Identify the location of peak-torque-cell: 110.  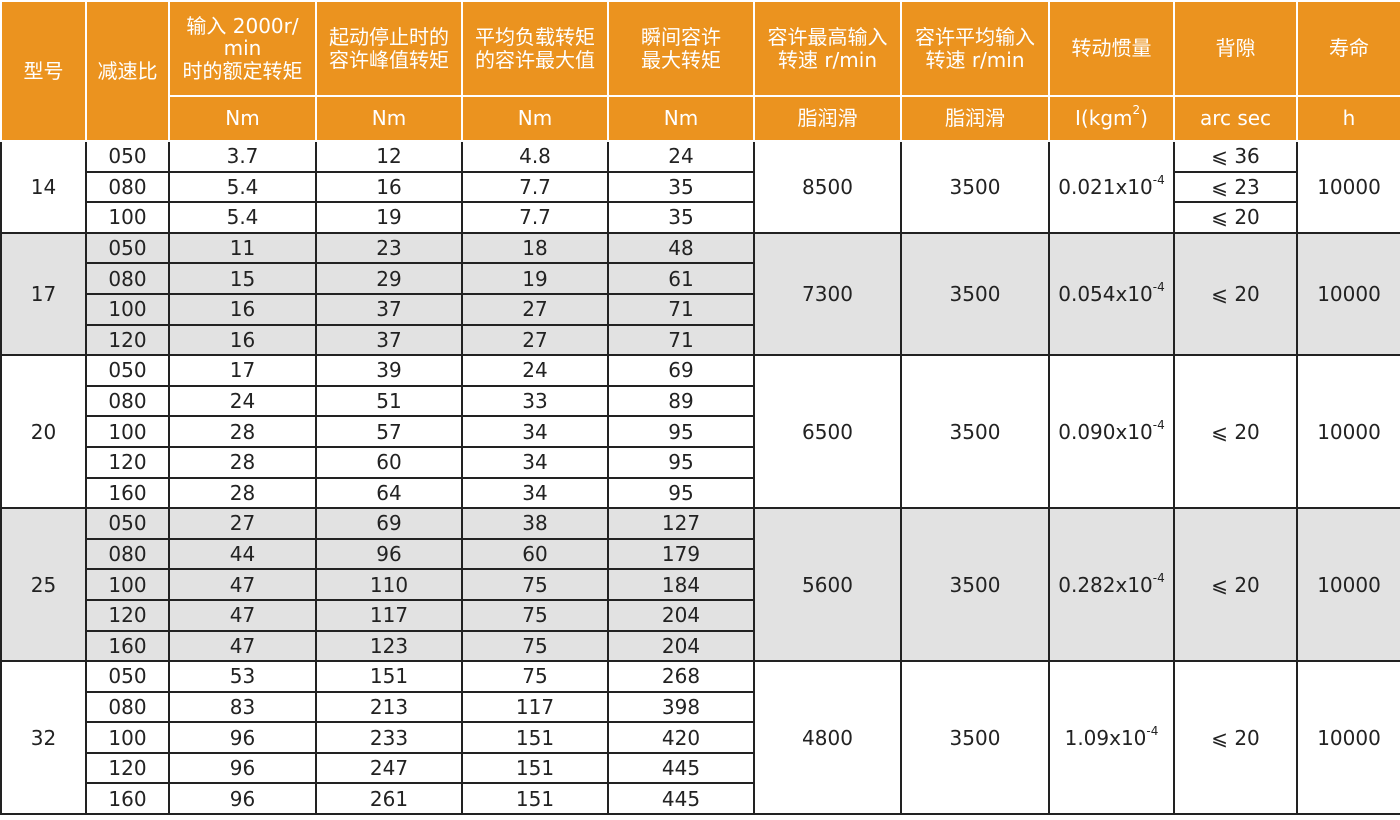
(389, 584).